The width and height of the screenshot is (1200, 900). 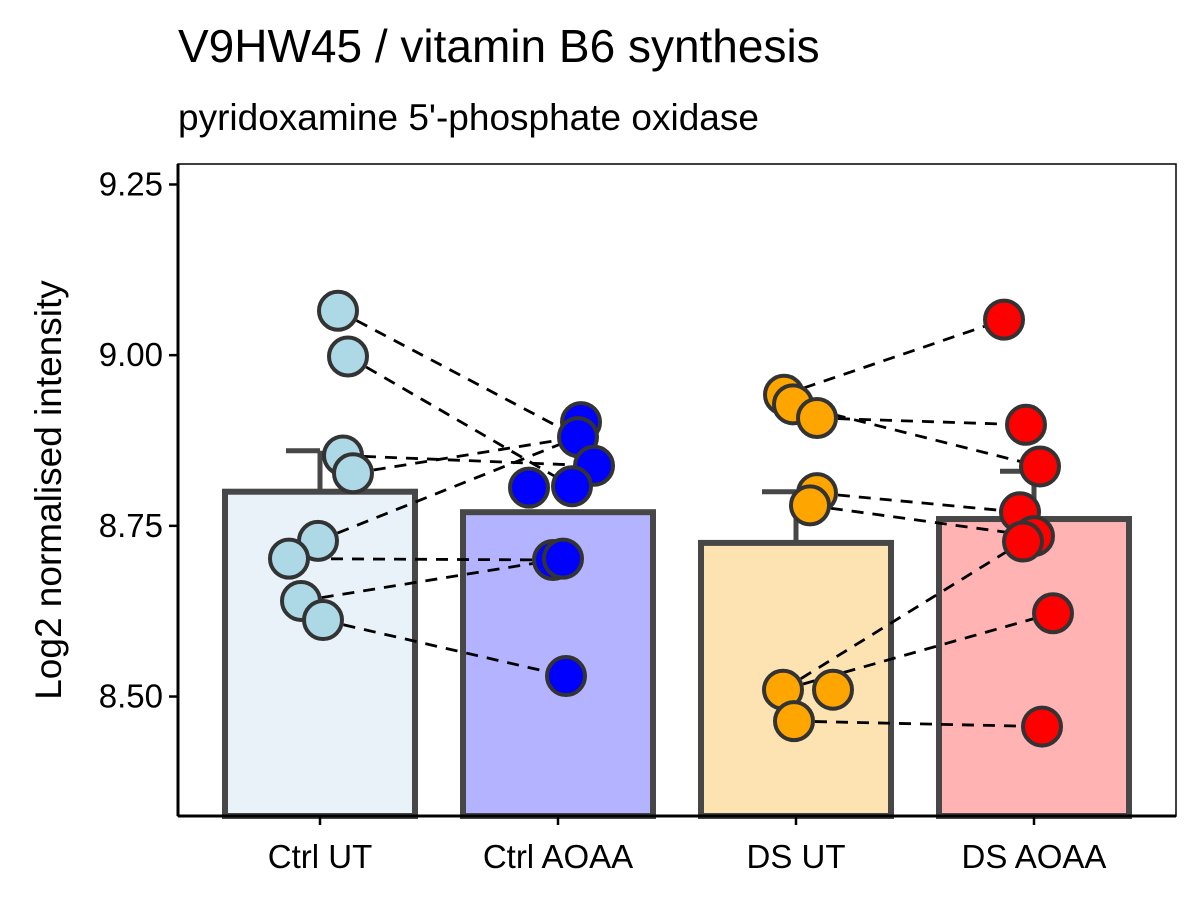 I want to click on x-tick-label-1: Ctrl AOAA, so click(x=558, y=856).